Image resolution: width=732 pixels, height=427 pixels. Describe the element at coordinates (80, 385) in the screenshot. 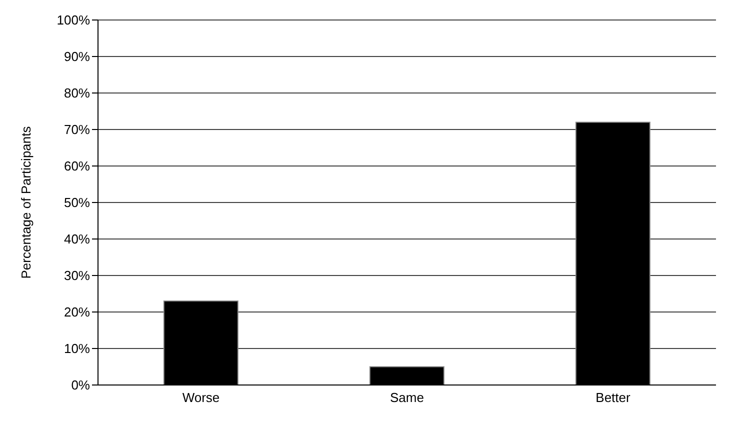

I see `y-tick-label: 0%` at that location.